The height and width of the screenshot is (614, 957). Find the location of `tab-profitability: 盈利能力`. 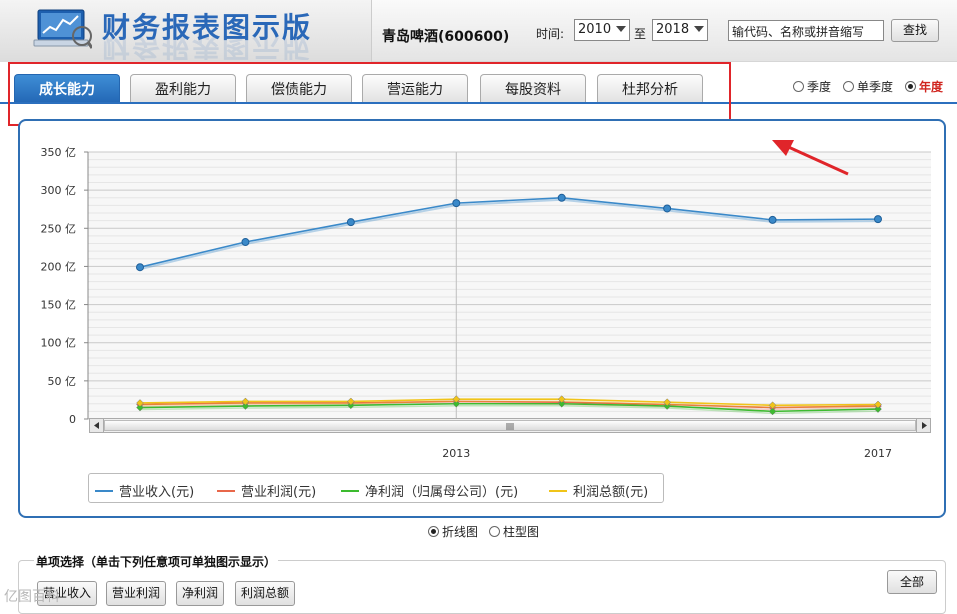

tab-profitability: 盈利能力 is located at coordinates (183, 88).